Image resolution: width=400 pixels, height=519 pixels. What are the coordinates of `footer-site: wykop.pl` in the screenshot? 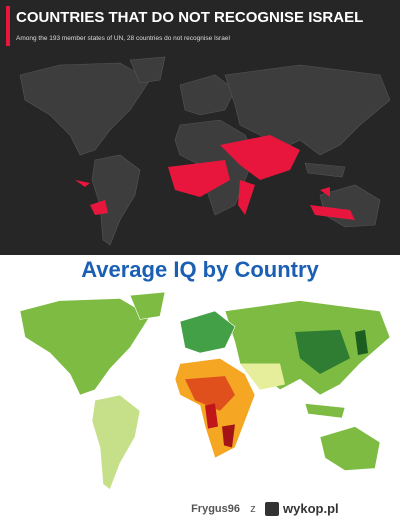 It's located at (310, 508).